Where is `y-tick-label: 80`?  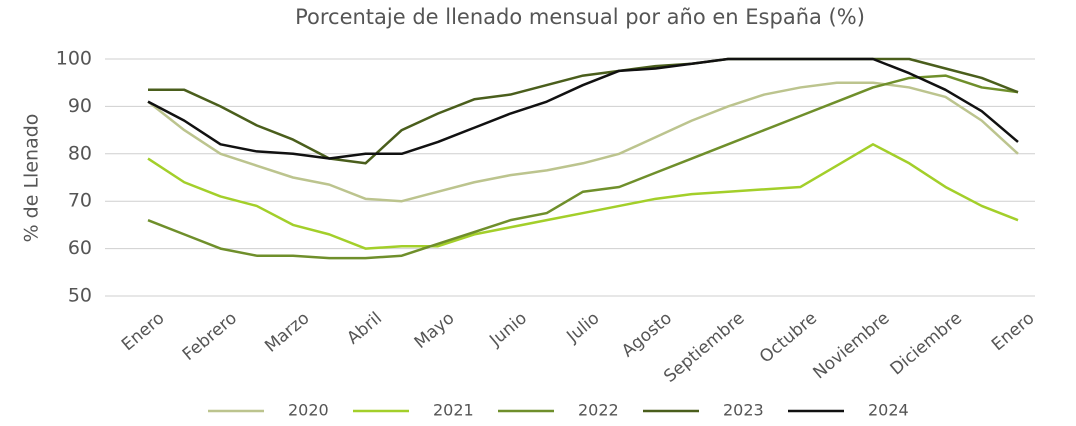
y-tick-label: 80 is located at coordinates (80, 153).